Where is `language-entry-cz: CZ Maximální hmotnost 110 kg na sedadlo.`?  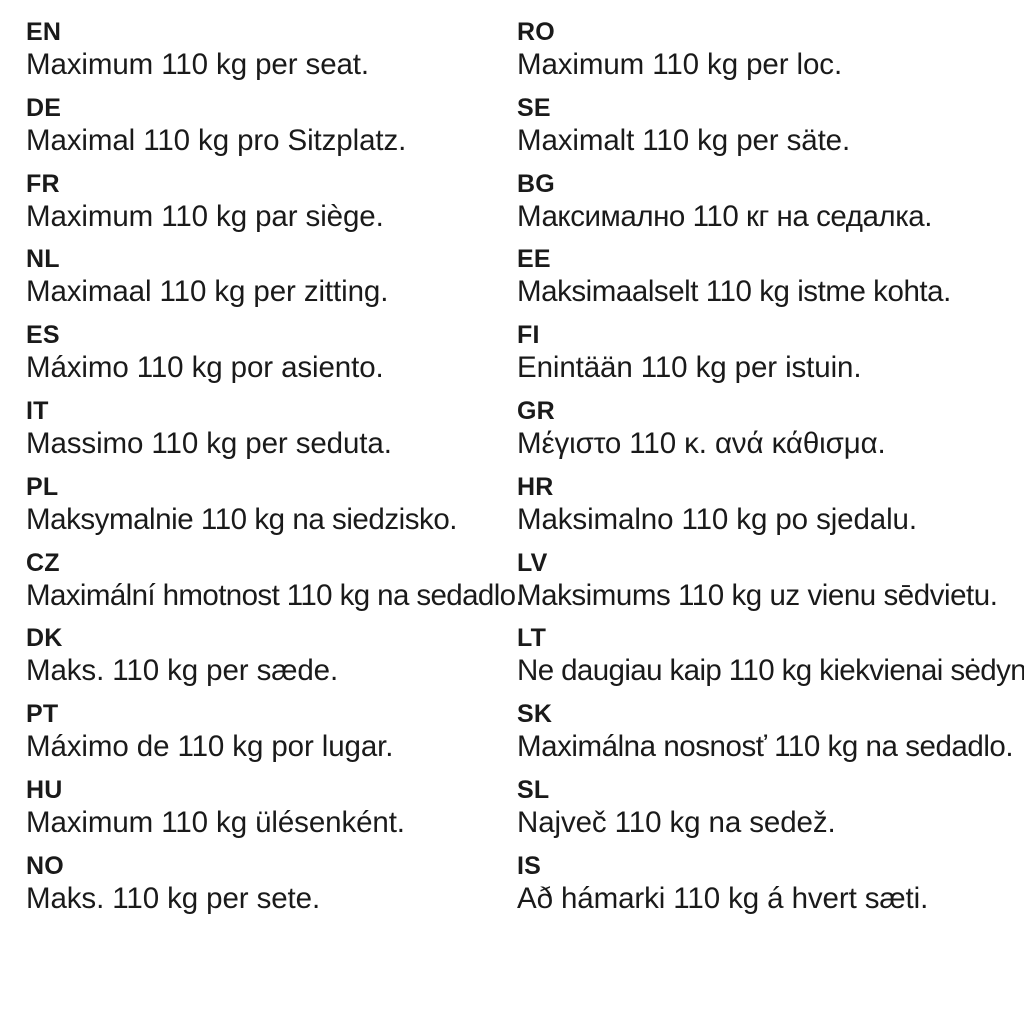
language-entry-cz: CZ Maximální hmotnost 110 kg na sedadlo. is located at coordinates (275, 586).